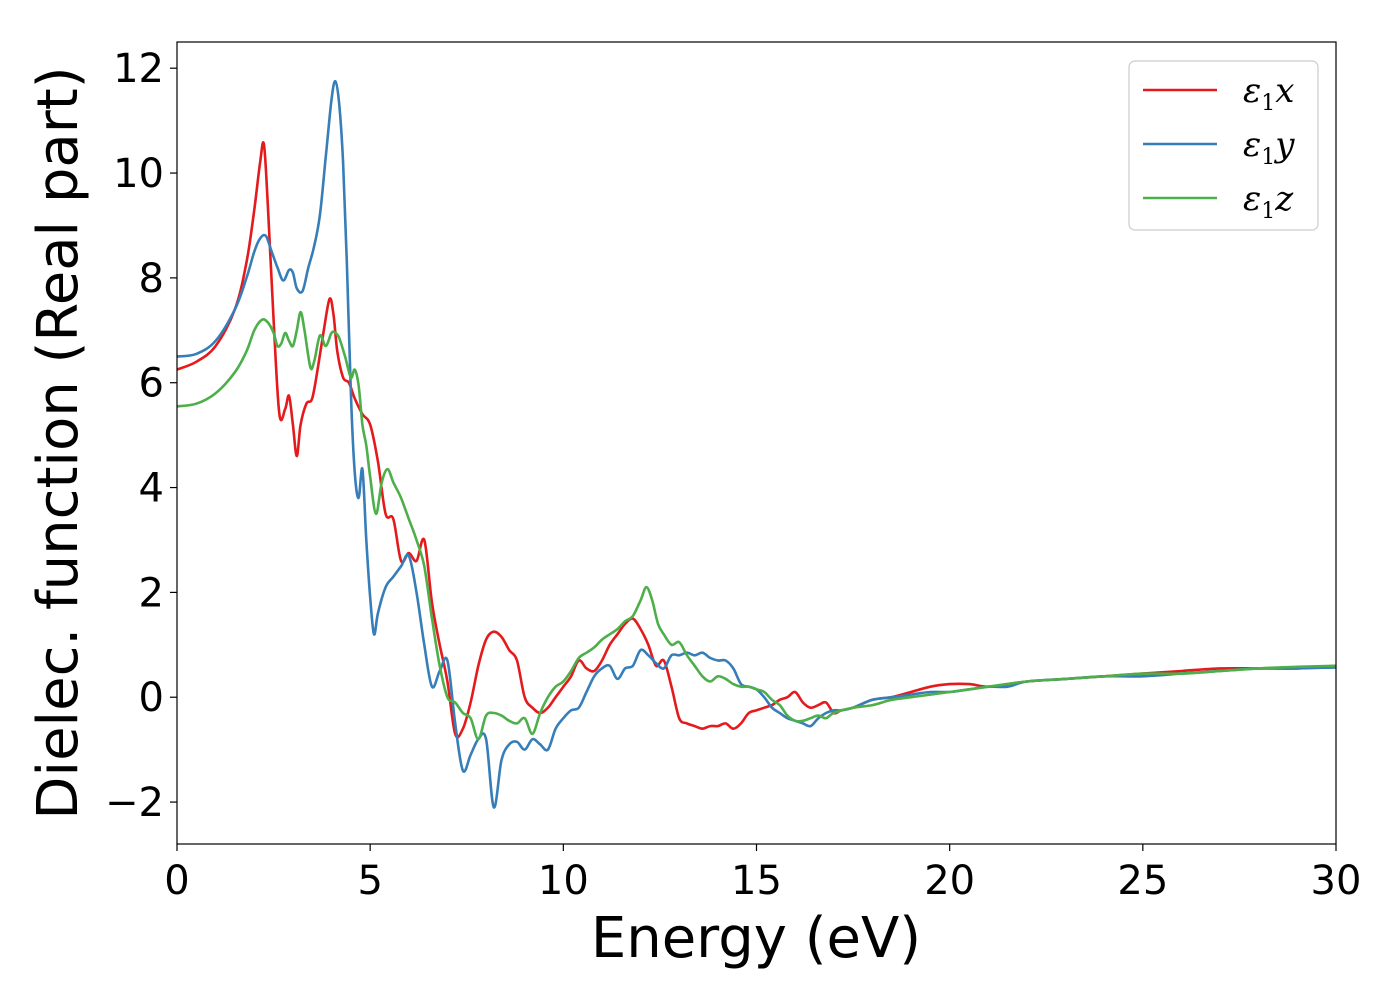 This screenshot has width=1400, height=1000. What do you see at coordinates (151, 279) in the screenshot?
I see `y-tick-label: 8` at bounding box center [151, 279].